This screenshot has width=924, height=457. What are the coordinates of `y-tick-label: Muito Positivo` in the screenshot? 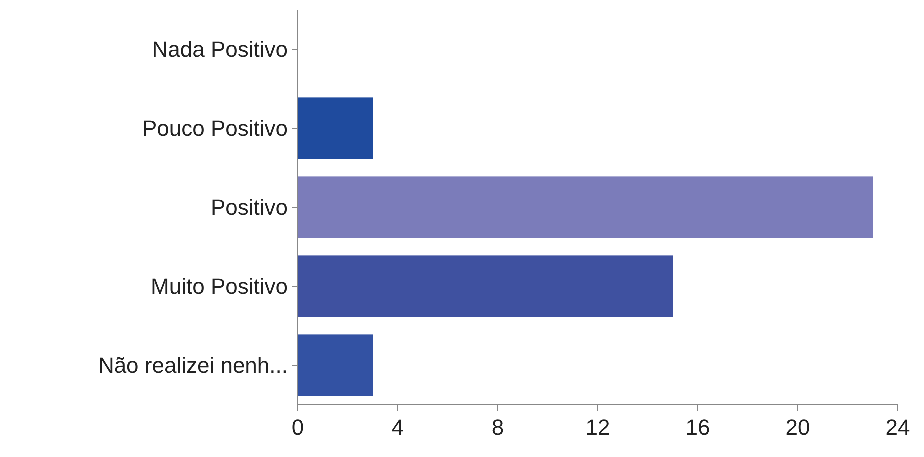 It's located at (219, 287).